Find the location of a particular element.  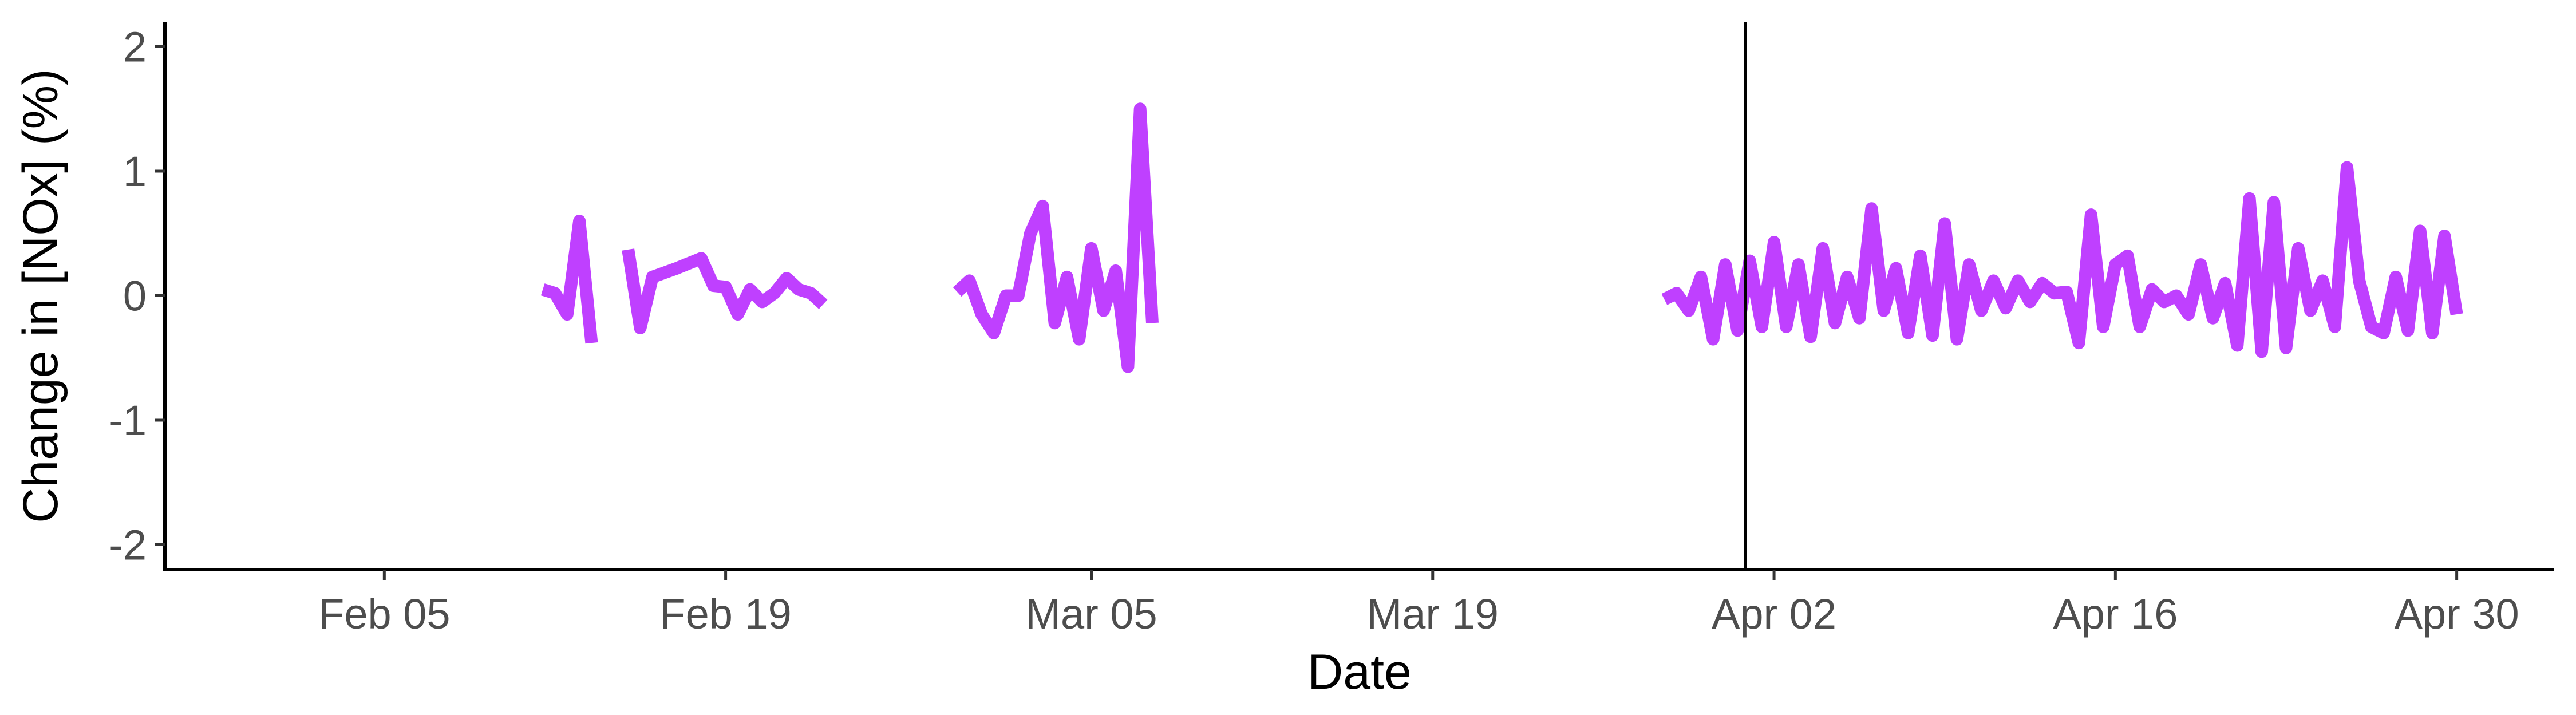

y-tick-label: -2 is located at coordinates (128, 545).